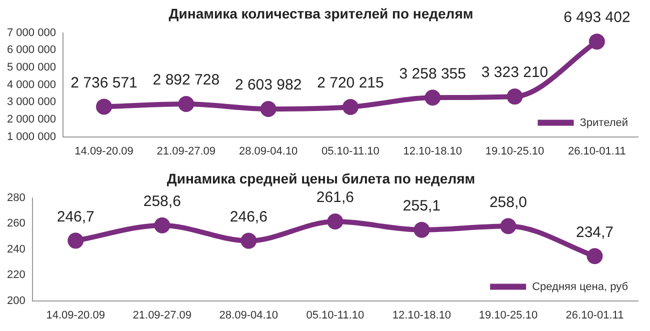  What do you see at coordinates (597, 17) in the screenshot?
I see `data-label: 6 493 402` at bounding box center [597, 17].